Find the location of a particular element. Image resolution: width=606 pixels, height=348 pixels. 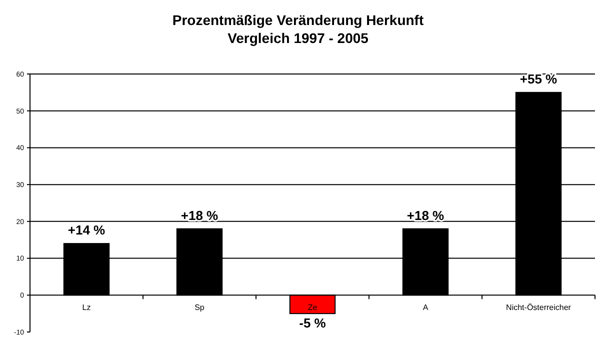

chart-title: Prozentmäßige Veränderung Herkunft Vergleich 1997 - 2005 is located at coordinates (298, 29).